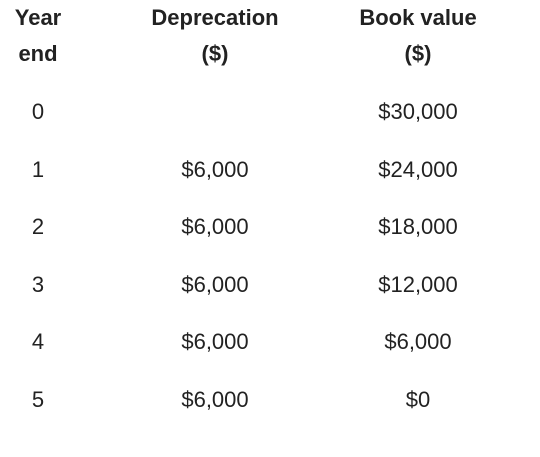 The image size is (540, 457). What do you see at coordinates (418, 341) in the screenshot?
I see `book-value-cell: $6,000` at bounding box center [418, 341].